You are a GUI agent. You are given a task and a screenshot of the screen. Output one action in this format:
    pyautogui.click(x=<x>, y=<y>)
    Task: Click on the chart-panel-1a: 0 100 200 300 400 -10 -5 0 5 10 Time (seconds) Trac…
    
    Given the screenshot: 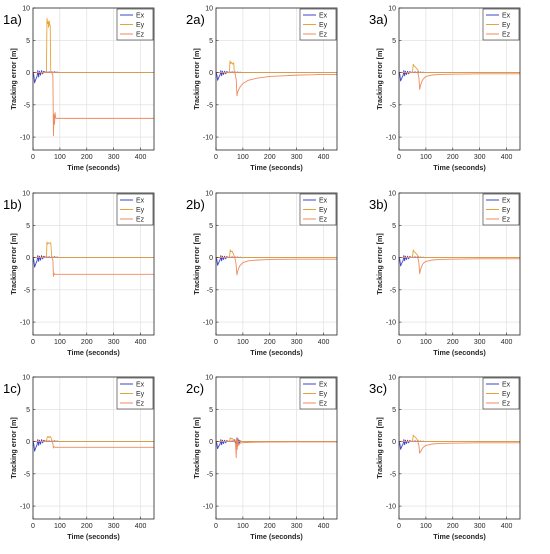 What is the action you would take?
    pyautogui.click(x=91, y=90)
    